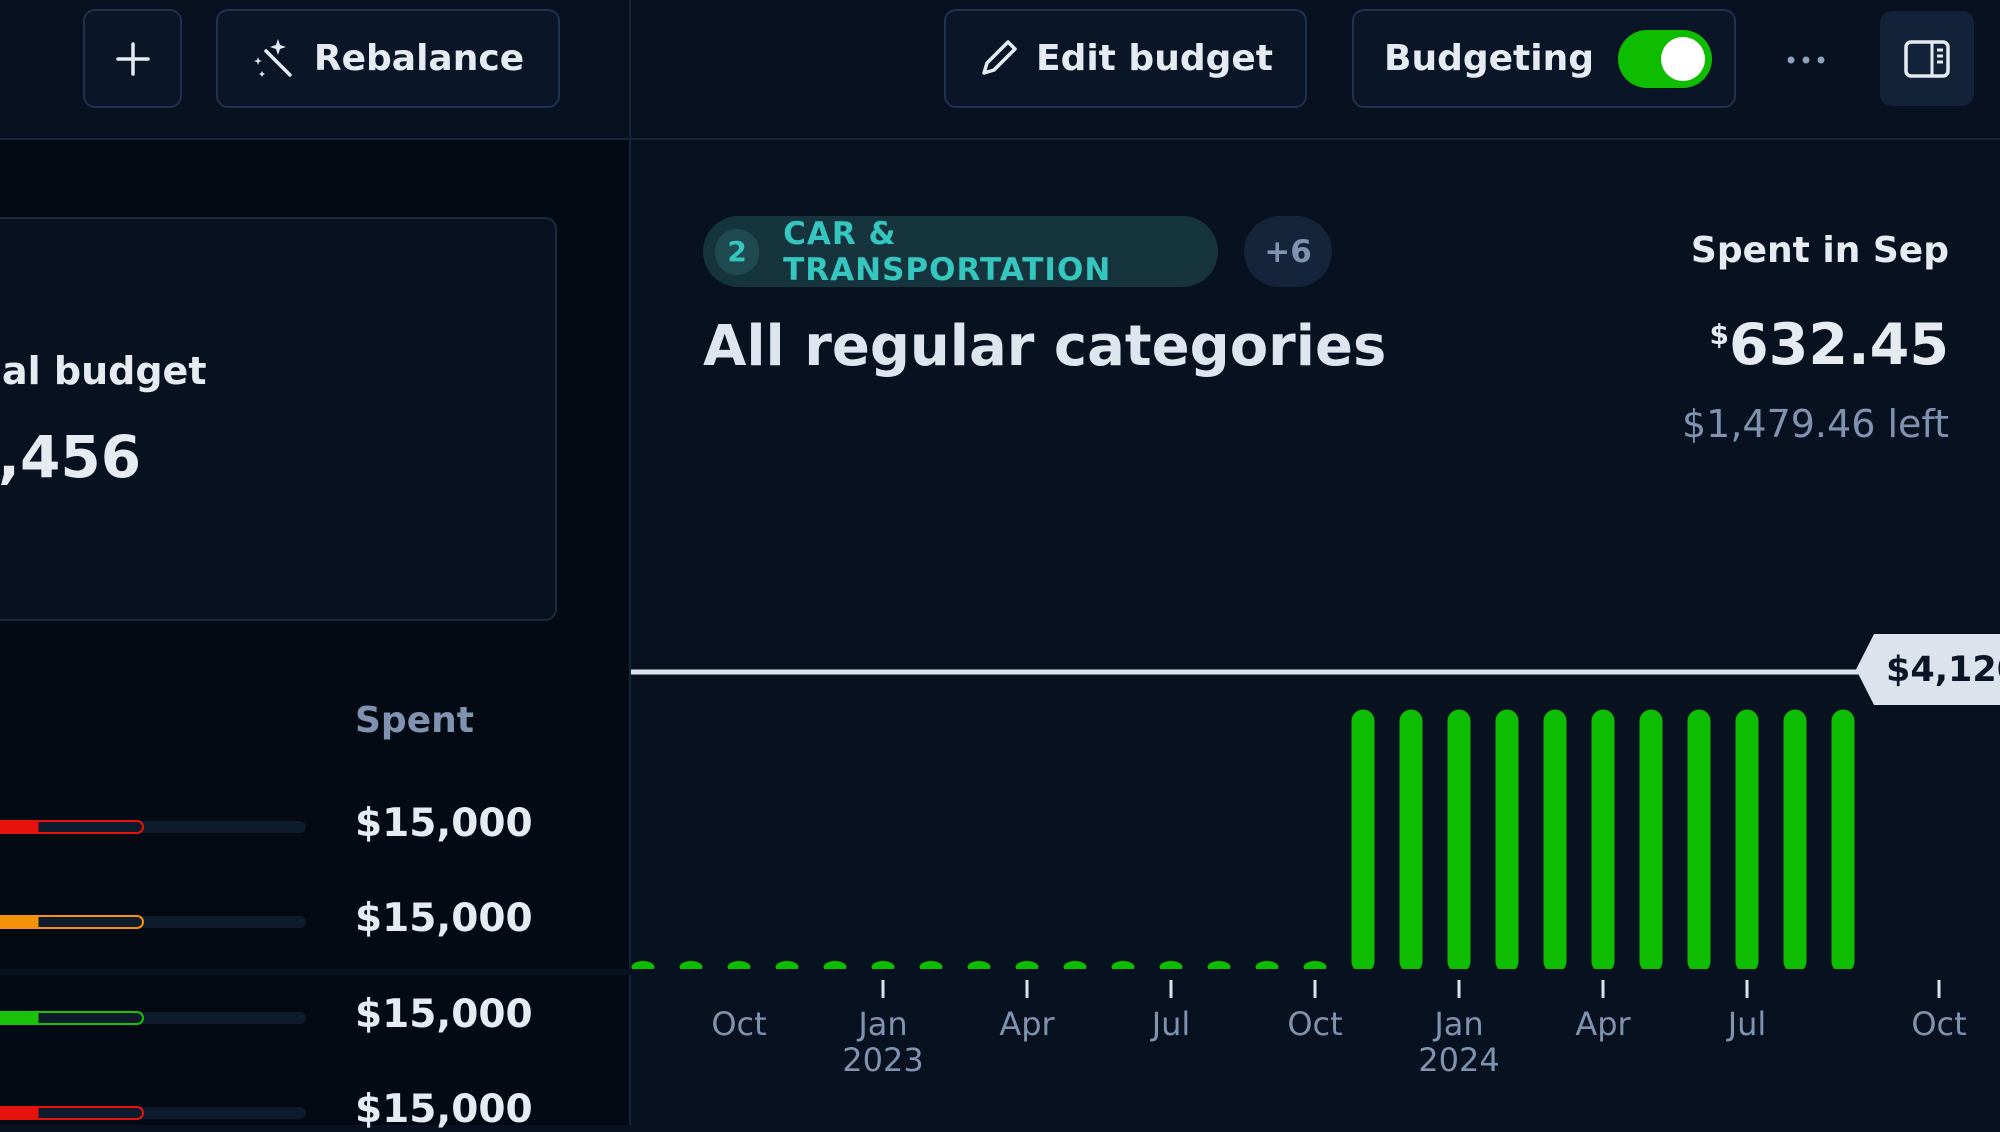 Image resolution: width=2000 pixels, height=1132 pixels. Describe the element at coordinates (272, 57) in the screenshot. I see `magic-wand-icon` at that location.